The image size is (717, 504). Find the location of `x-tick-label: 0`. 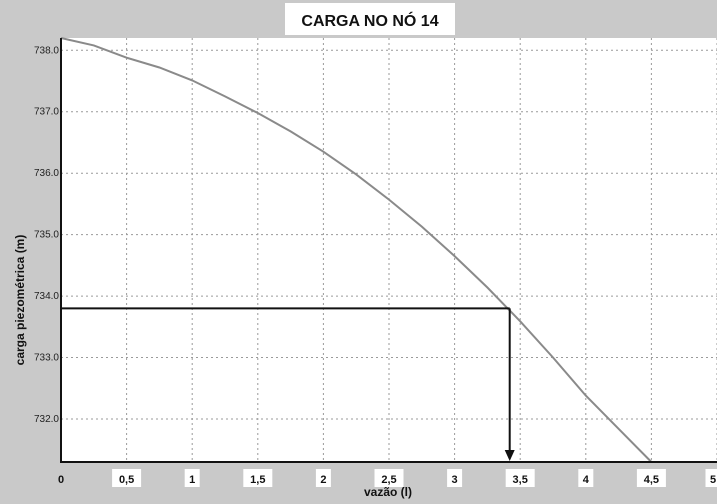

x-tick-label: 0 is located at coordinates (61, 480).